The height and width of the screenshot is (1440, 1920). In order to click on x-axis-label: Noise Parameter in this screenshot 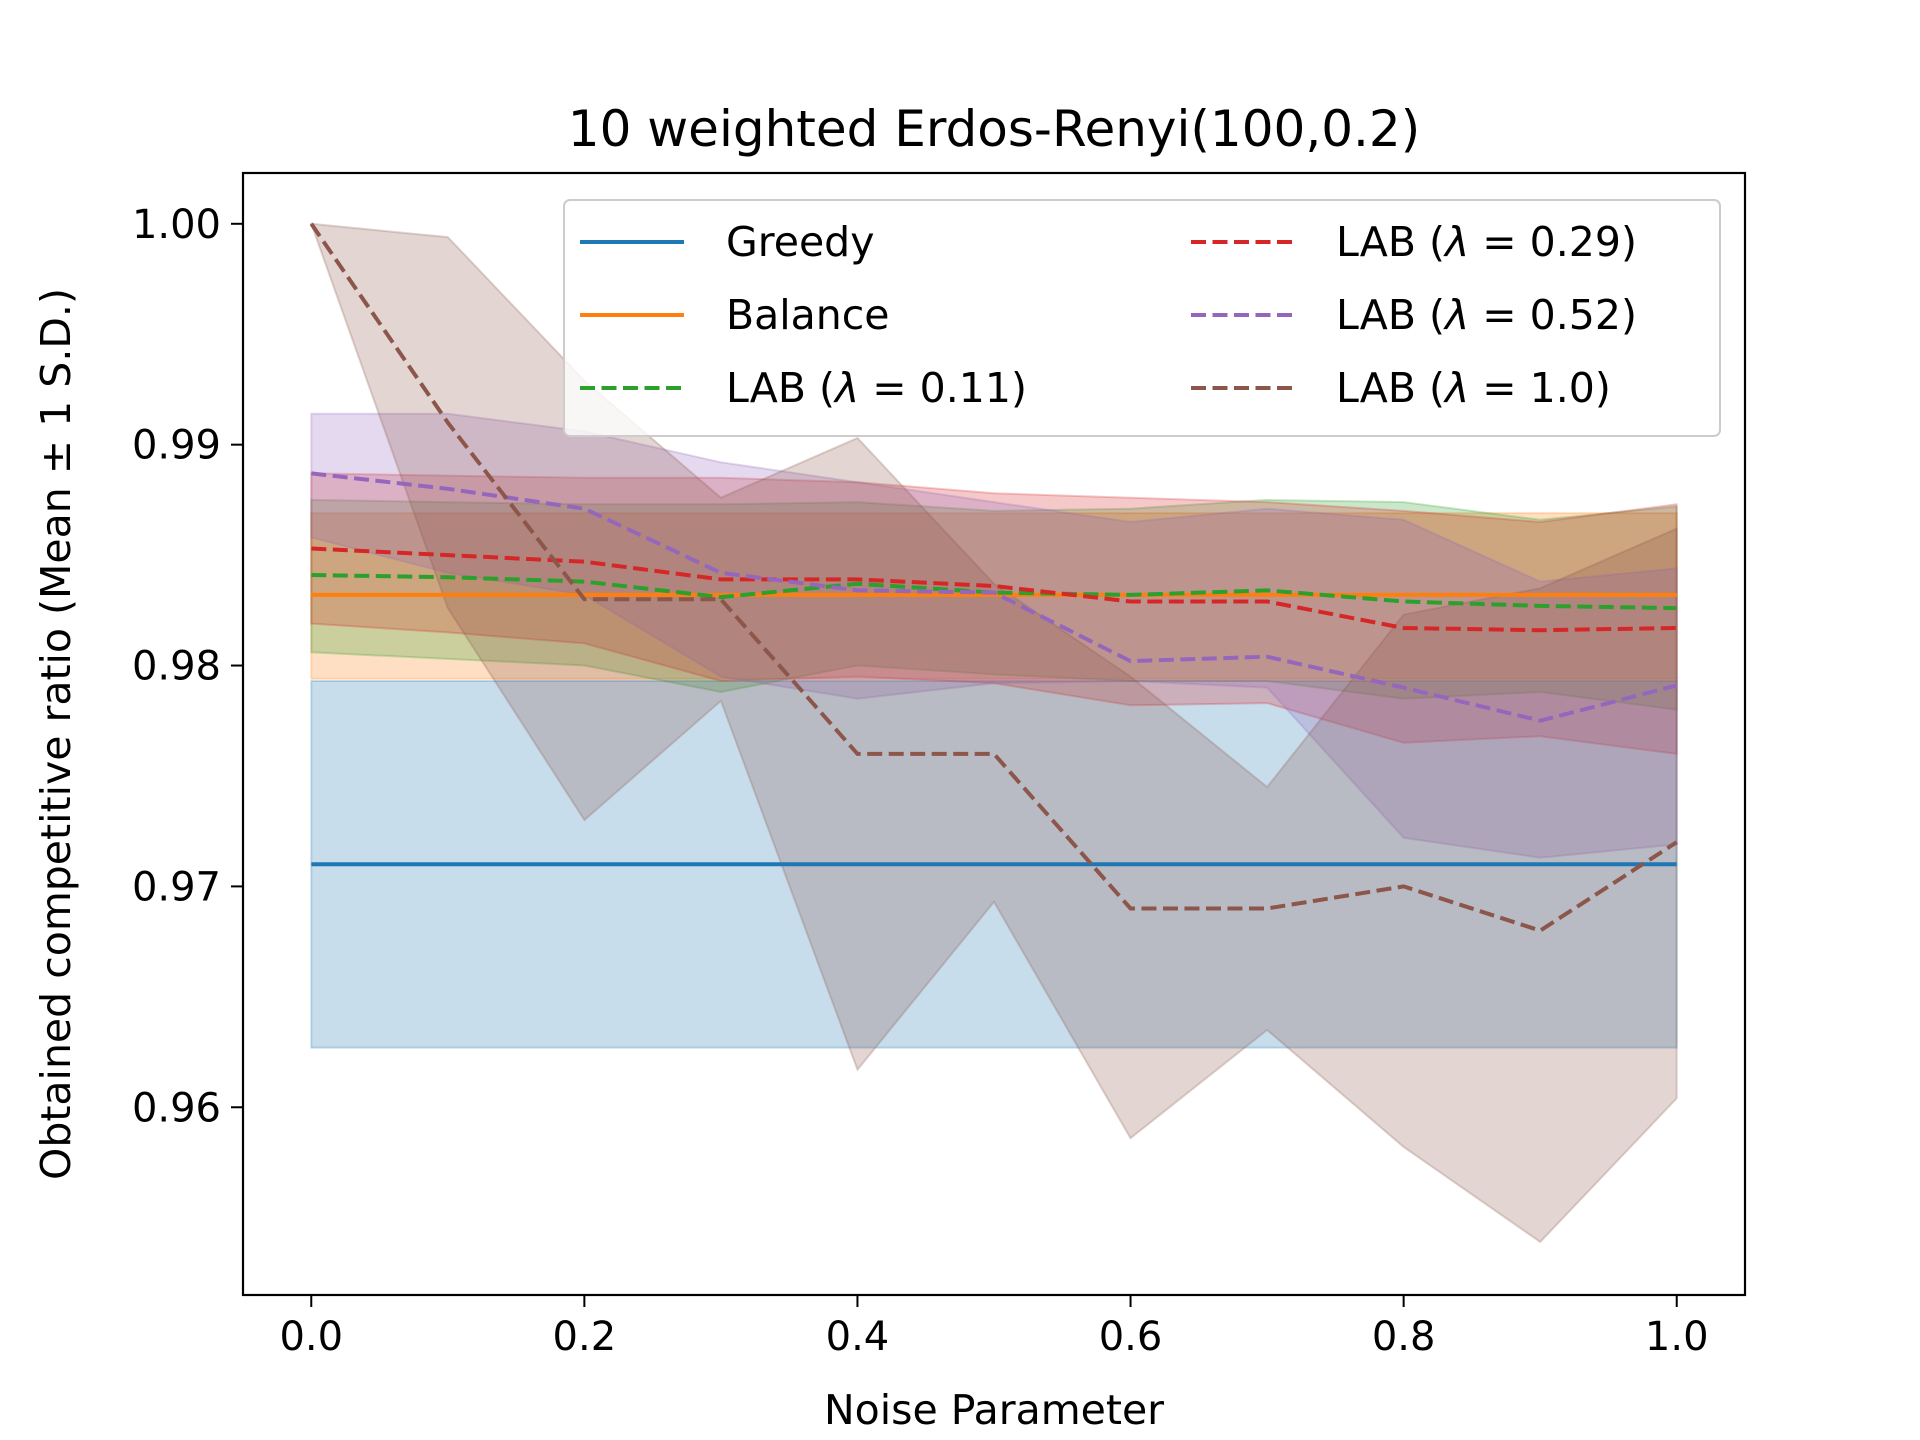, I will do `click(994, 1410)`.